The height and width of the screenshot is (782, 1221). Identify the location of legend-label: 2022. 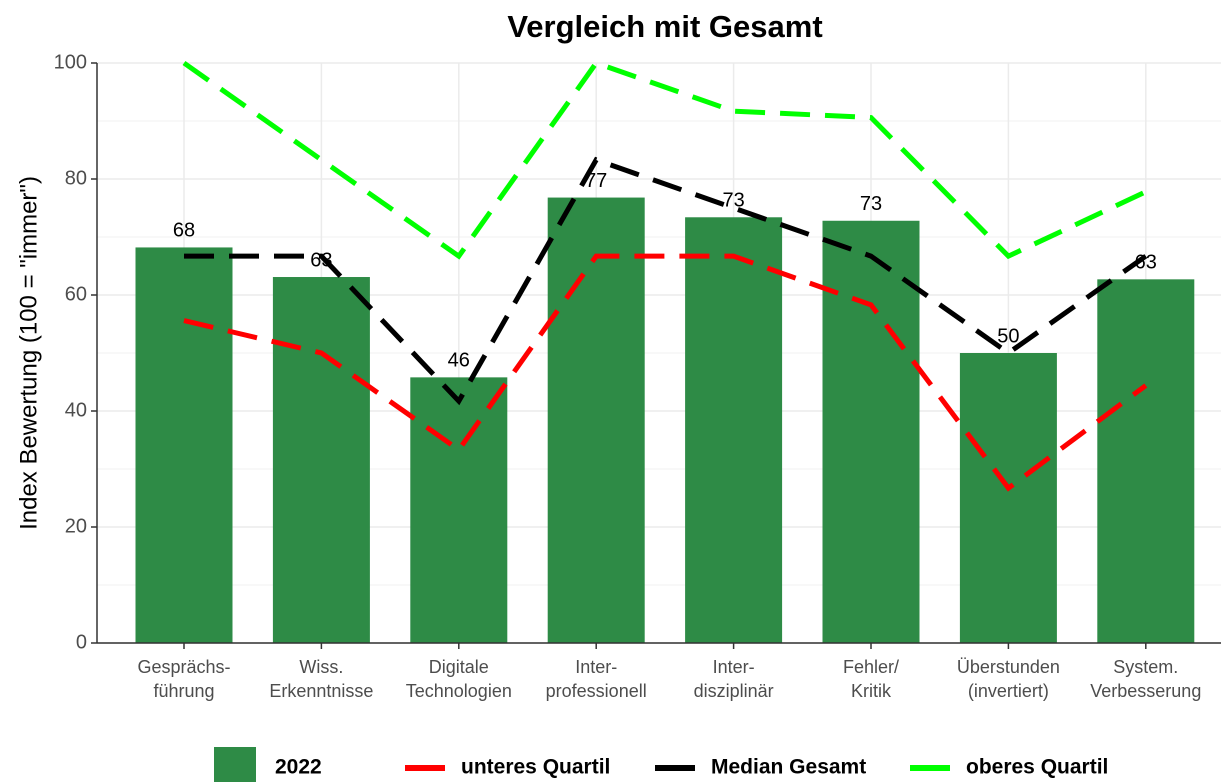
(298, 767).